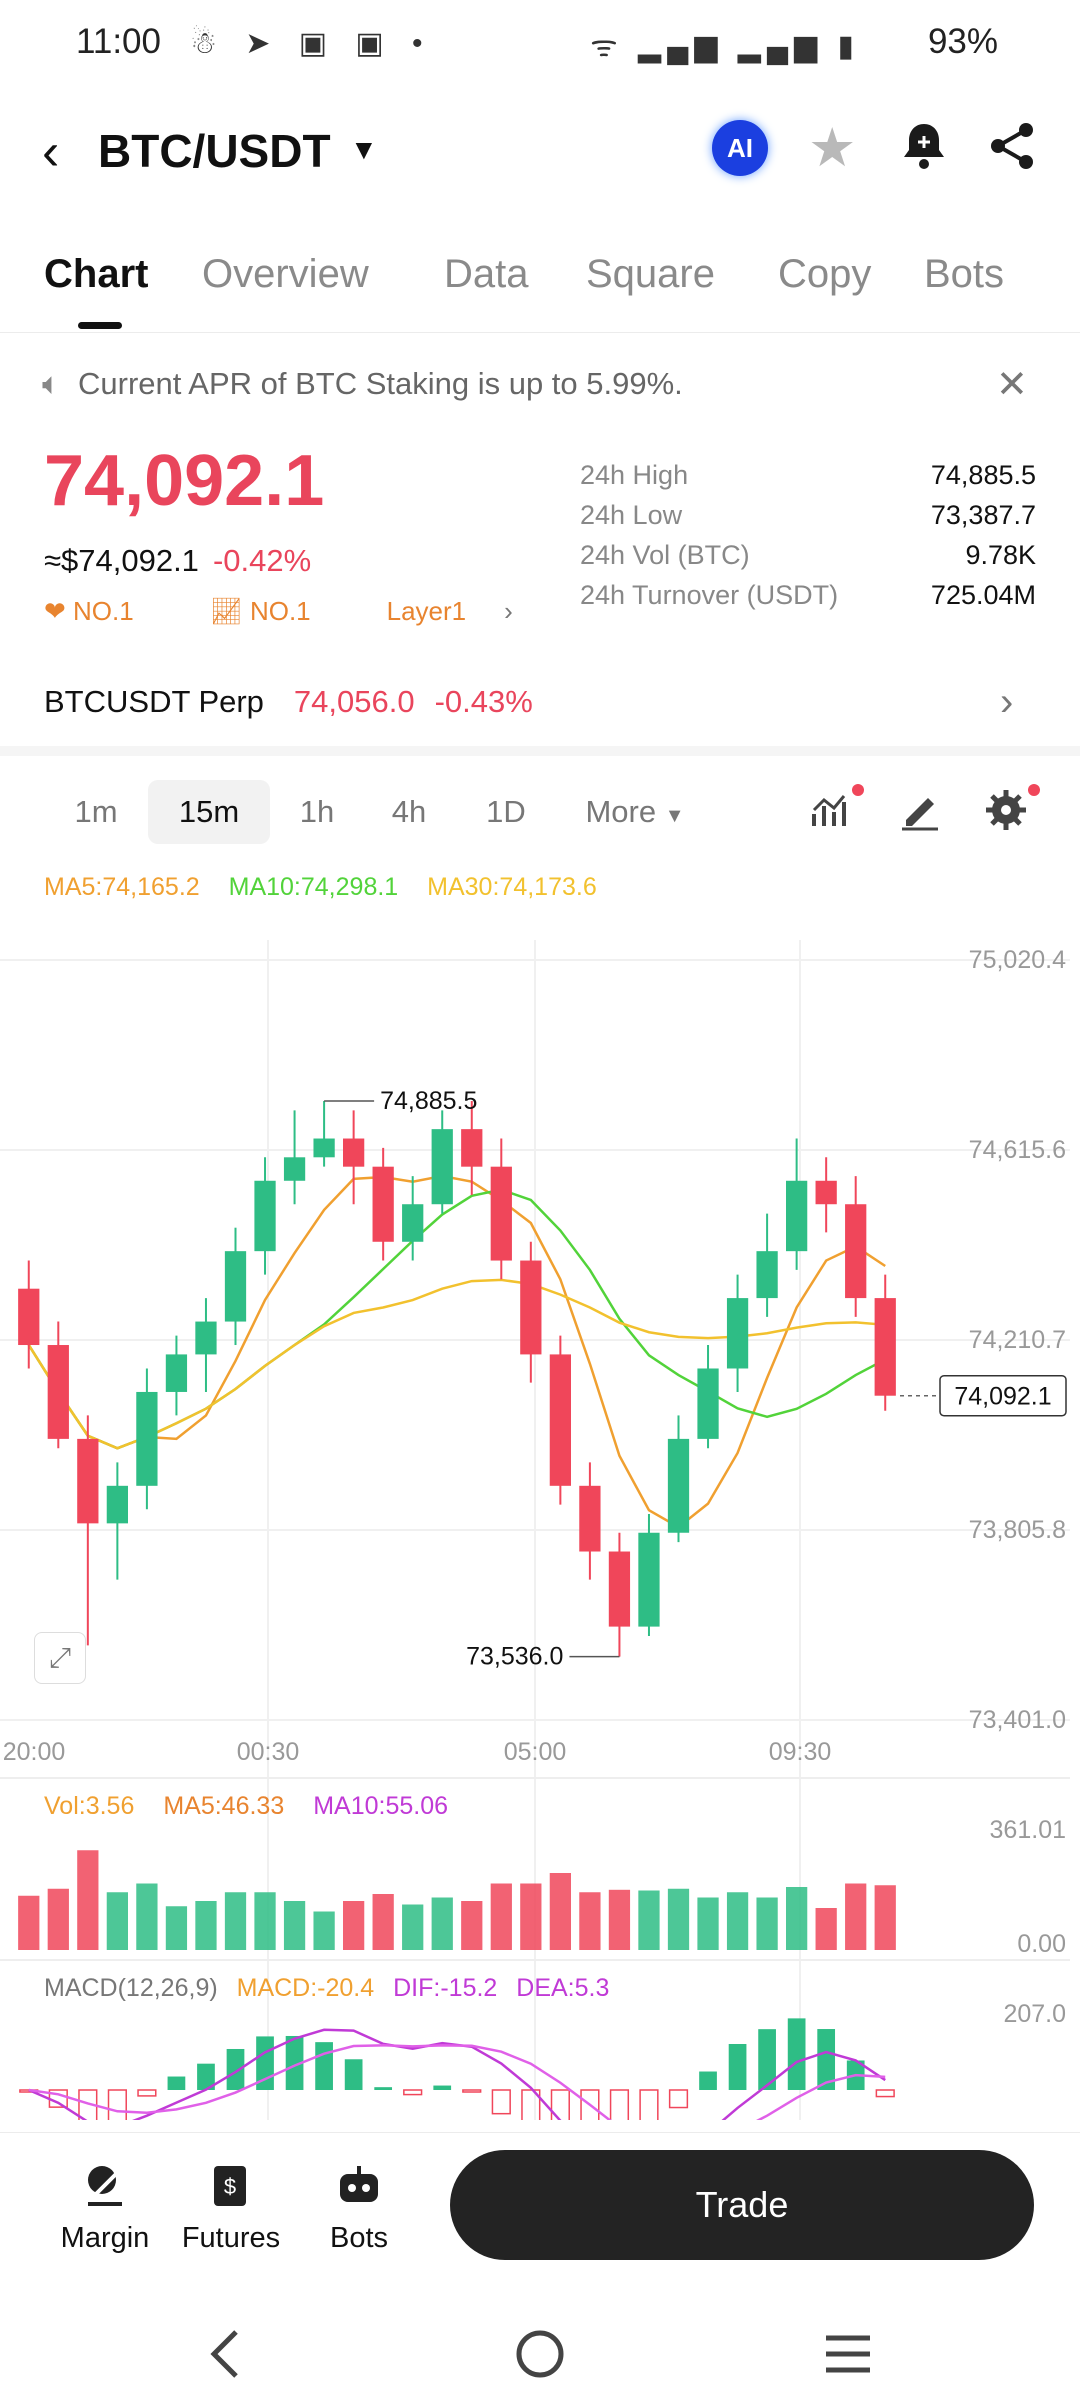 The height and width of the screenshot is (2408, 1080). I want to click on perp-row: BTCUSDT Perp 74,056.0 -0.43%, so click(288, 702).